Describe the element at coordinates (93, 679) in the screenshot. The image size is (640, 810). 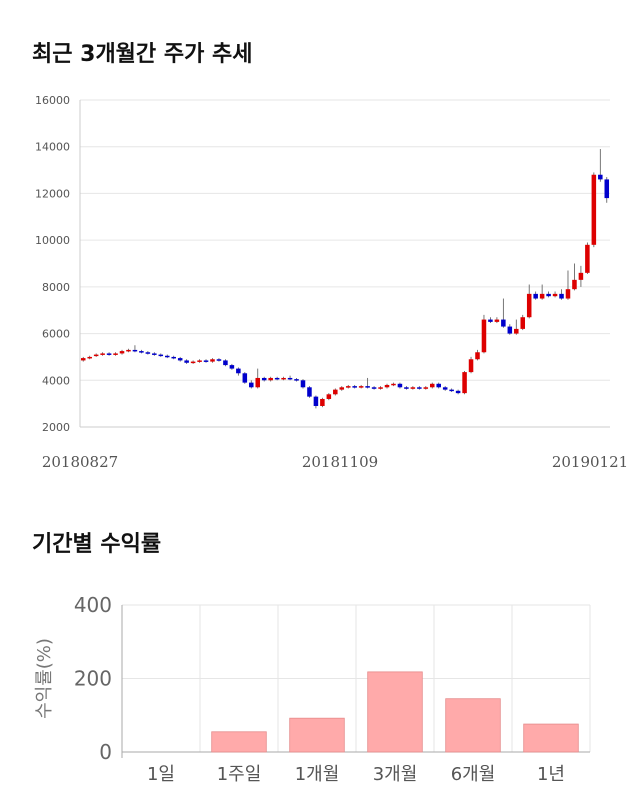
I see `y-tick-label: 200` at that location.